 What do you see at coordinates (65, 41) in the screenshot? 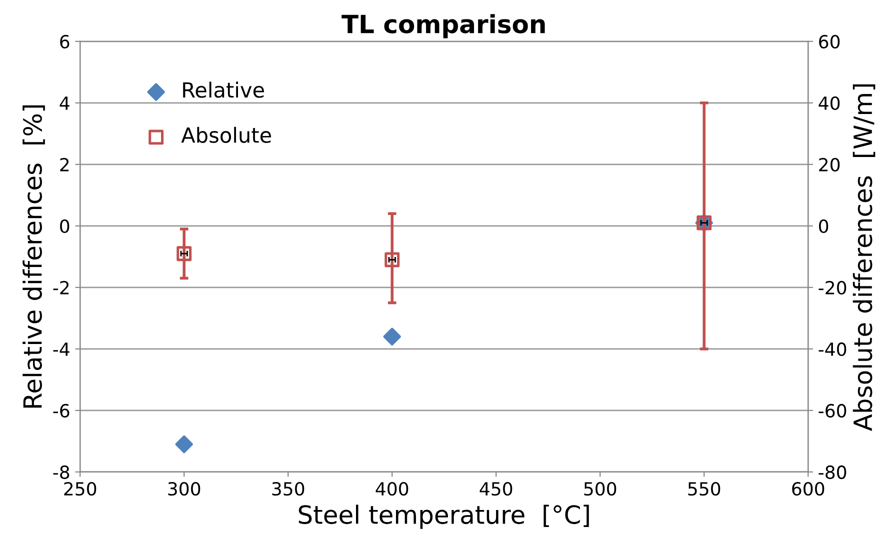
I see `y-tick-label: 6` at bounding box center [65, 41].